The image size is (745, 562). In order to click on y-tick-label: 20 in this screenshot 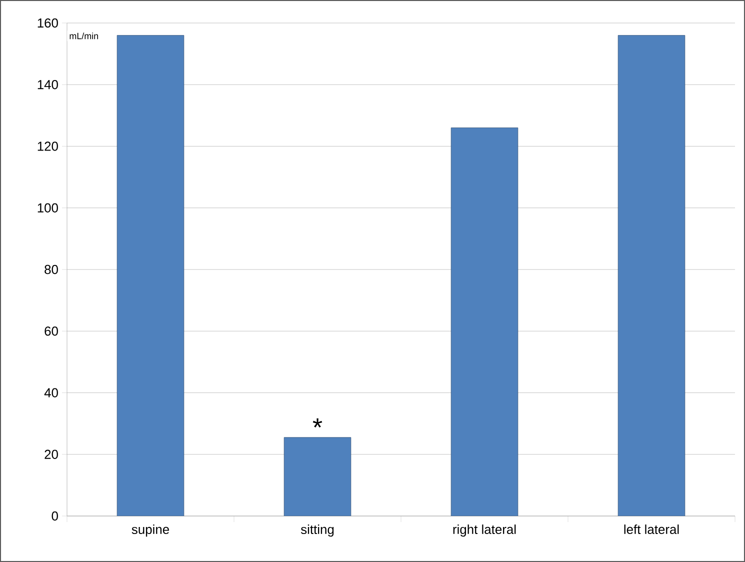, I will do `click(51, 454)`.